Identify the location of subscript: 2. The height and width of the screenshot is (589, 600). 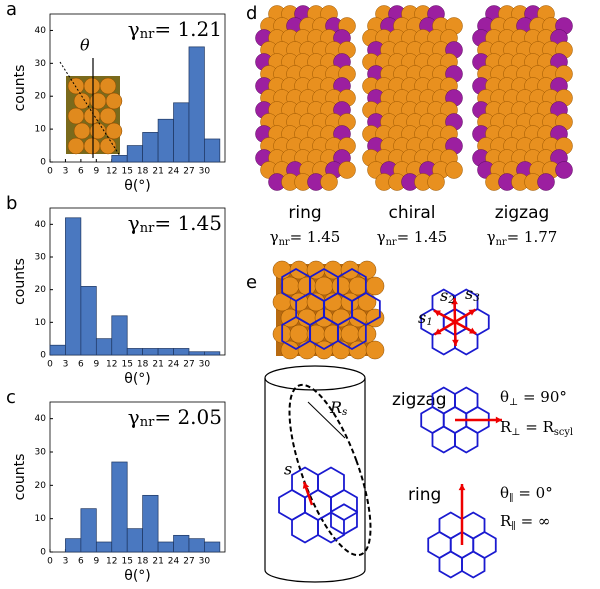
(451, 300).